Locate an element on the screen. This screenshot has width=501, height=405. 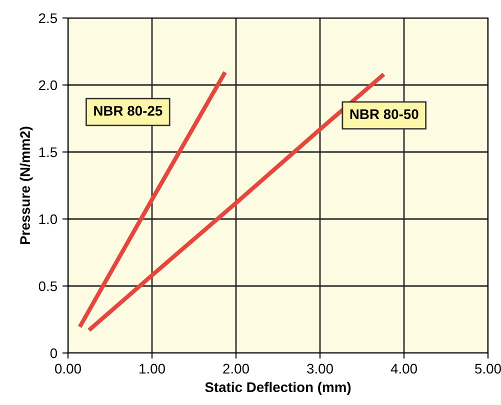
x-tick-label: 0.00 is located at coordinates (68, 369).